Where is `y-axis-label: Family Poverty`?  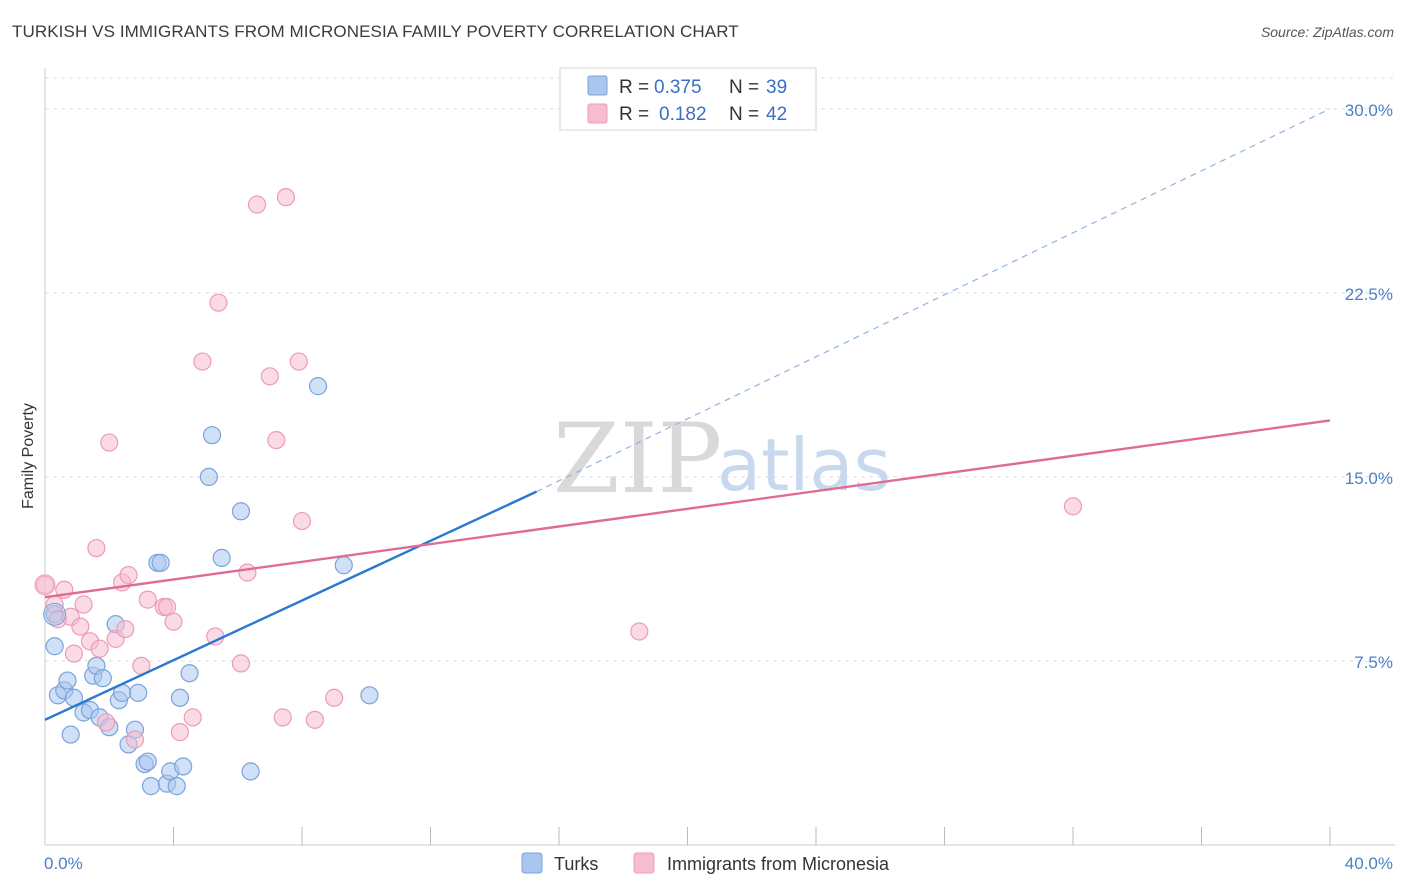 y-axis-label: Family Poverty is located at coordinates (28, 456).